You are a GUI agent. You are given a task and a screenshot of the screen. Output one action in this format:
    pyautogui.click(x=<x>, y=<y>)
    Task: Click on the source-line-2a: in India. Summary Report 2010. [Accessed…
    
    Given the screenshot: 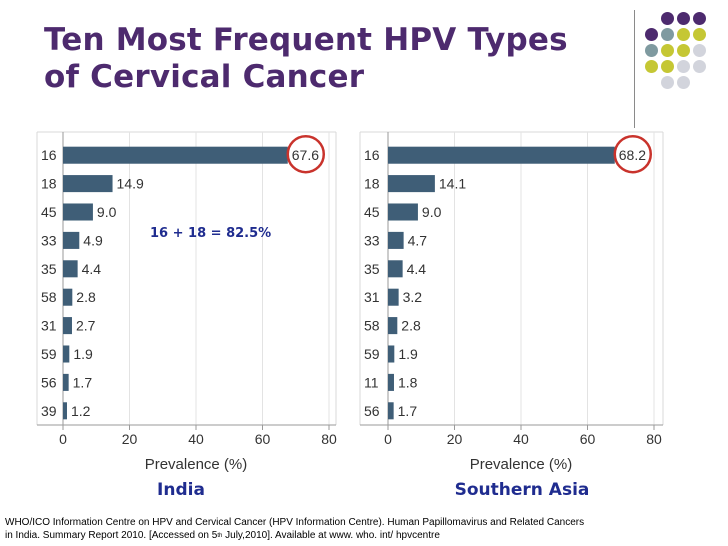 What is the action you would take?
    pyautogui.click(x=111, y=535)
    